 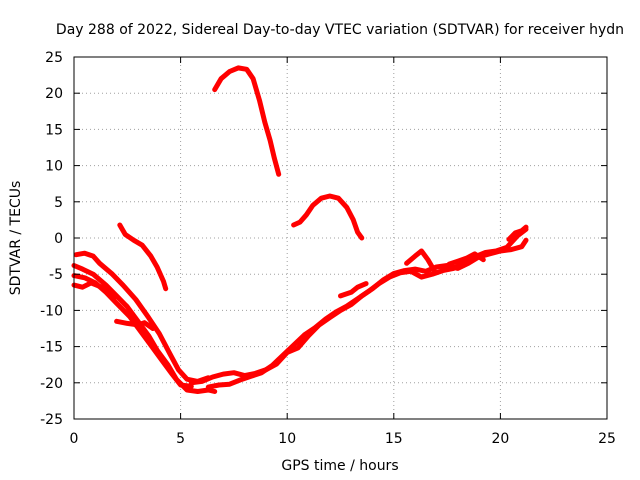 What do you see at coordinates (135, 324) in the screenshot?
I see `series-arc-e` at bounding box center [135, 324].